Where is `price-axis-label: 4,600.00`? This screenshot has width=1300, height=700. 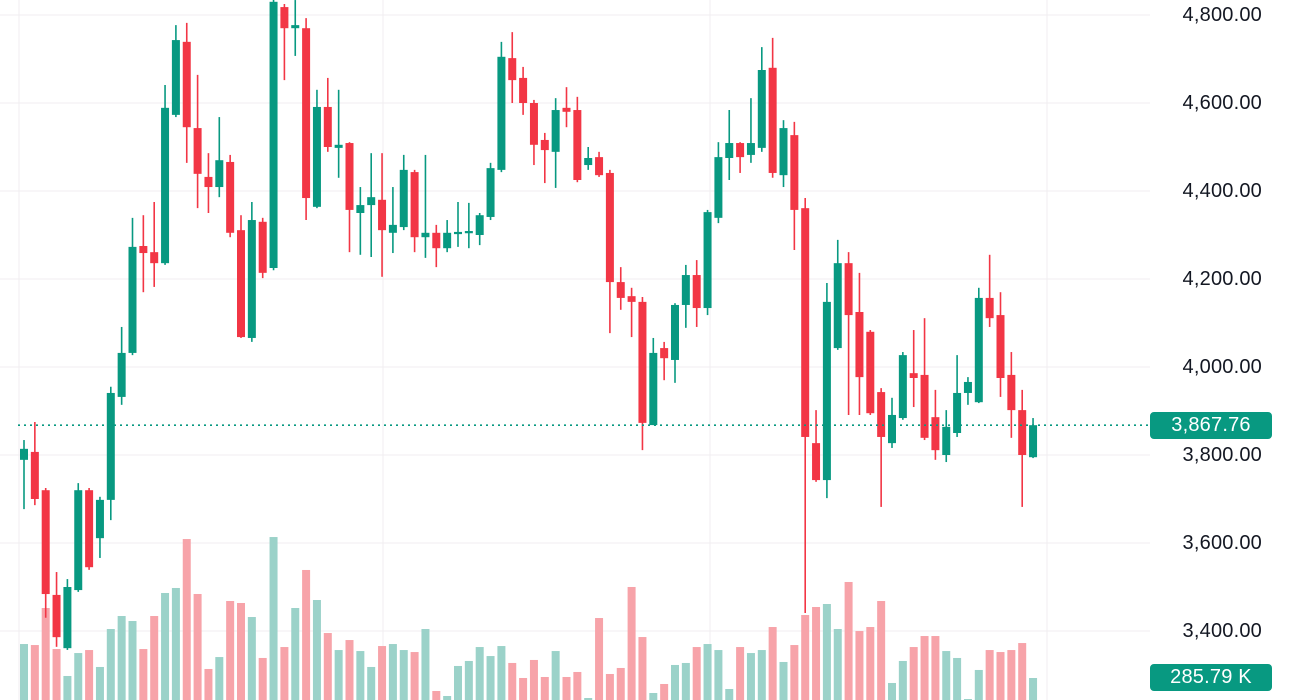 price-axis-label: 4,600.00 is located at coordinates (1222, 103).